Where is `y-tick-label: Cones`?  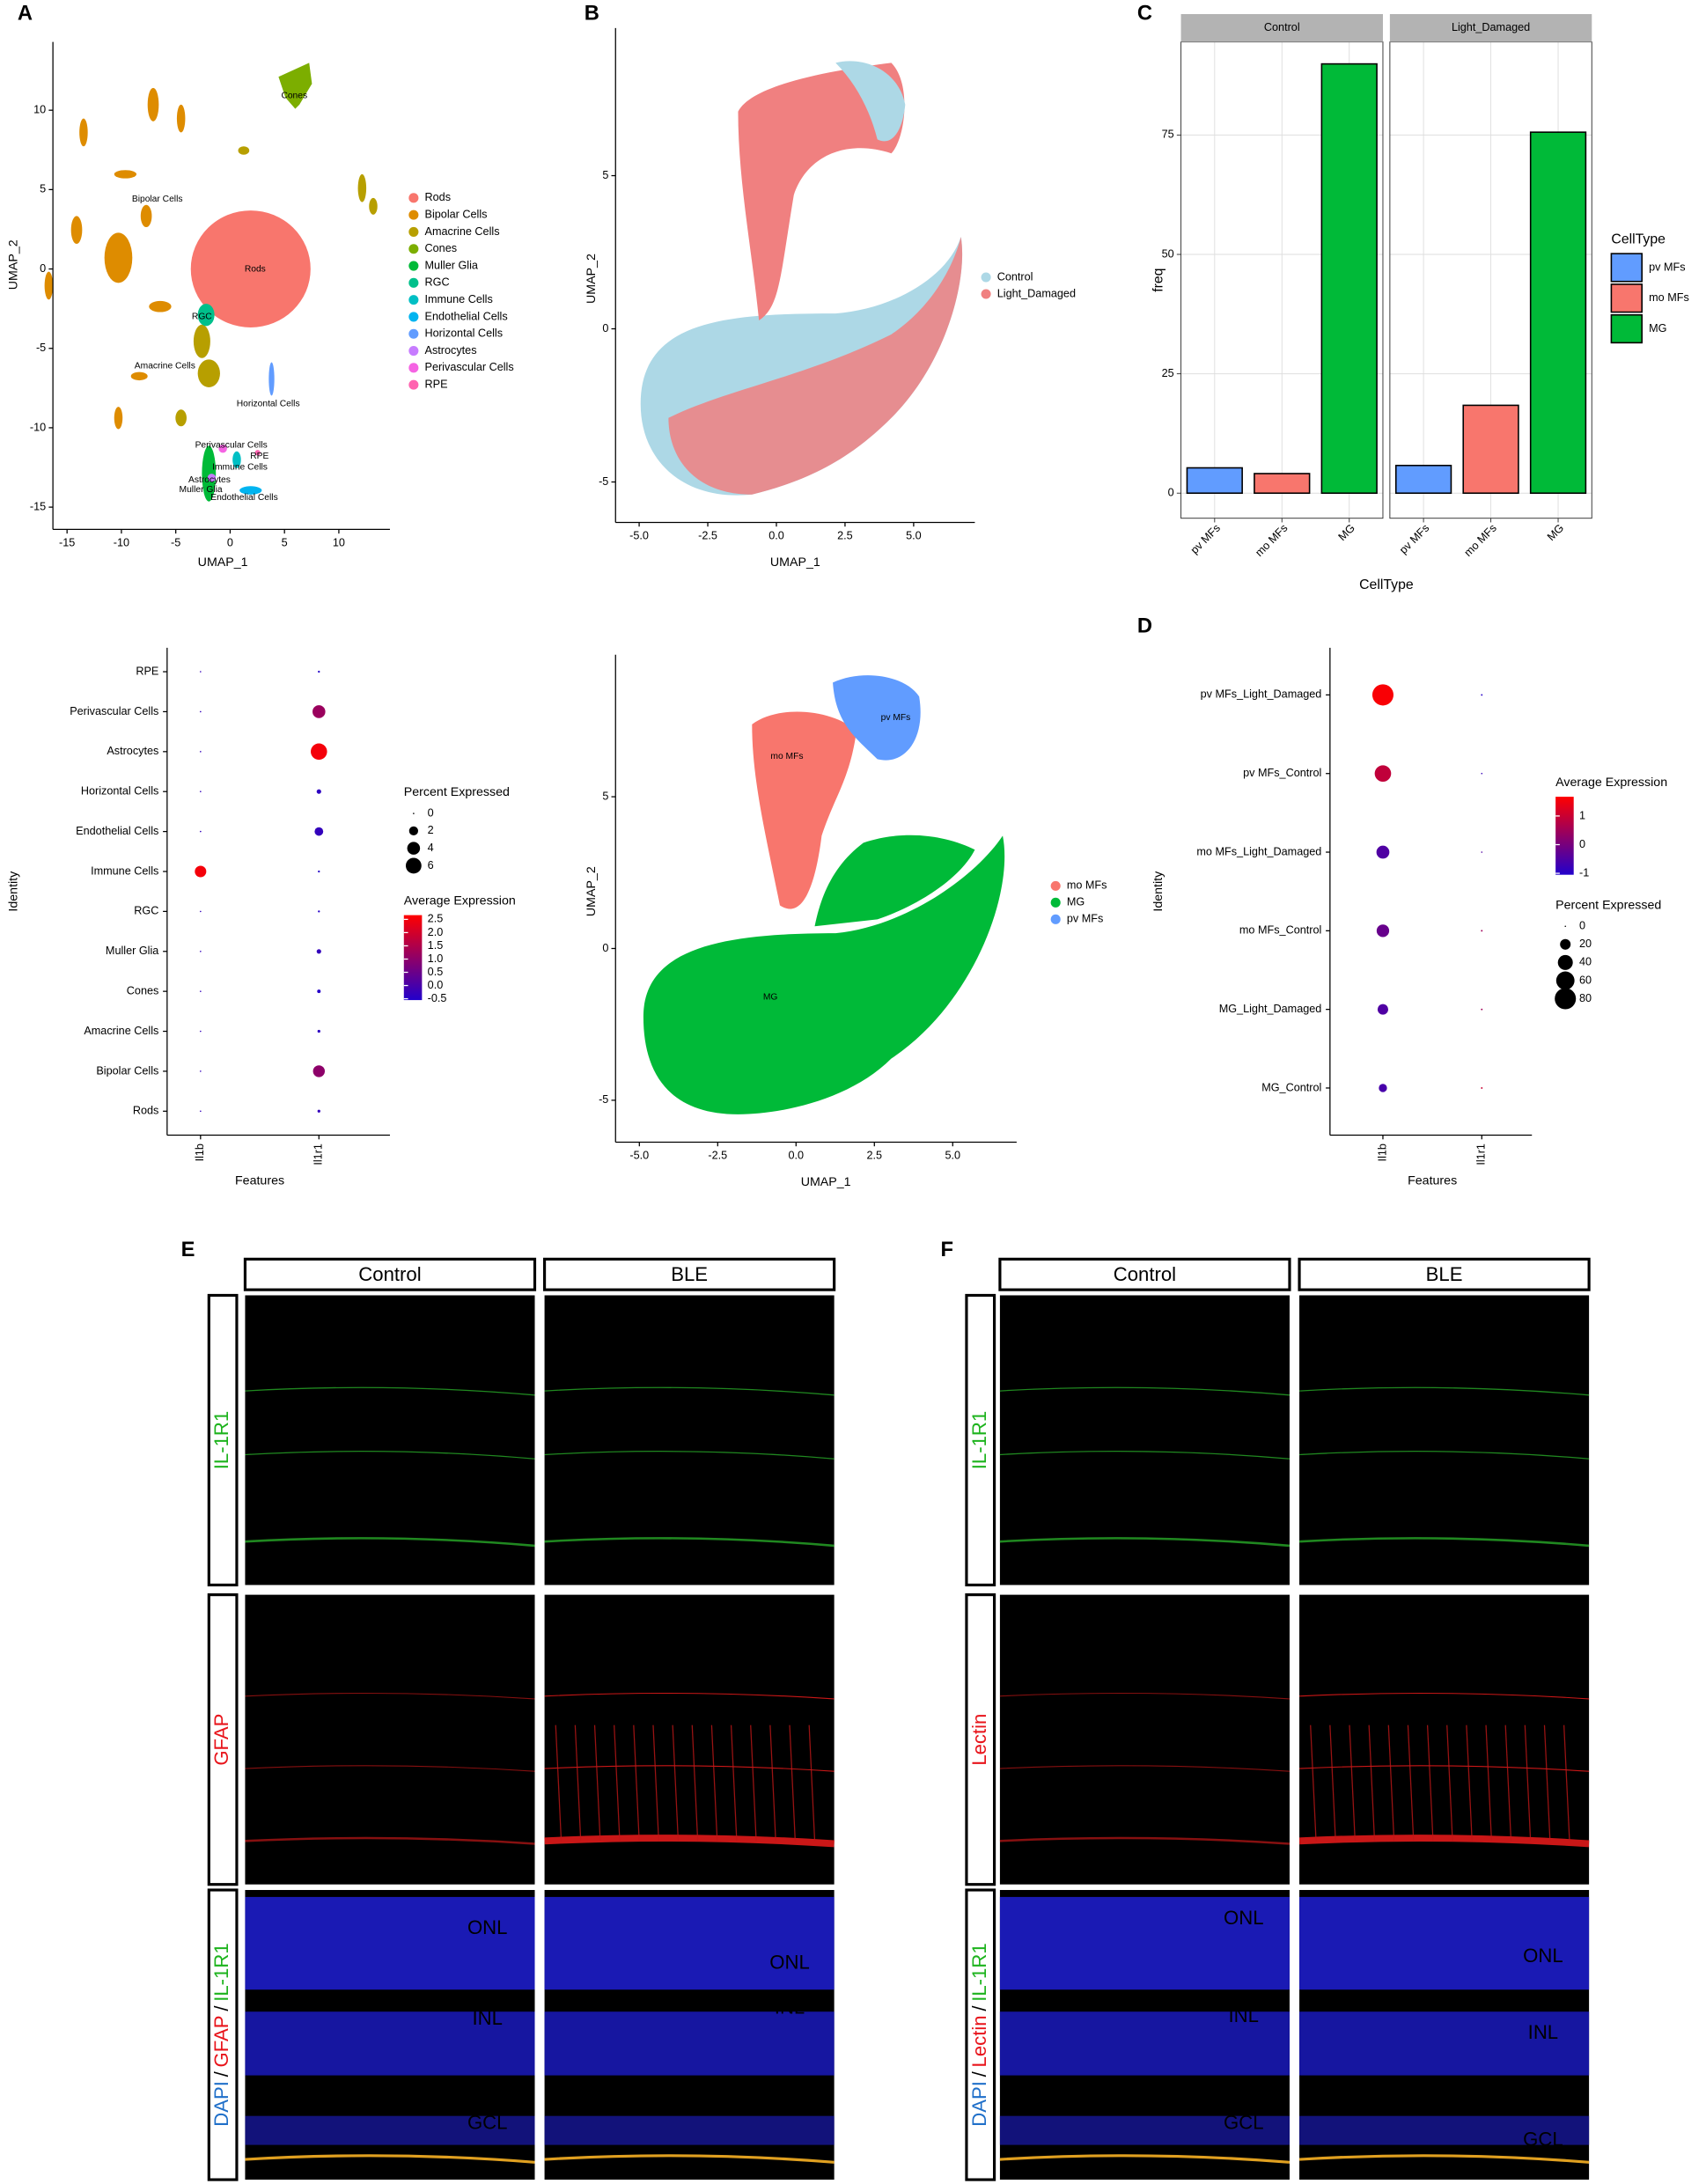 y-tick-label: Cones is located at coordinates (143, 990).